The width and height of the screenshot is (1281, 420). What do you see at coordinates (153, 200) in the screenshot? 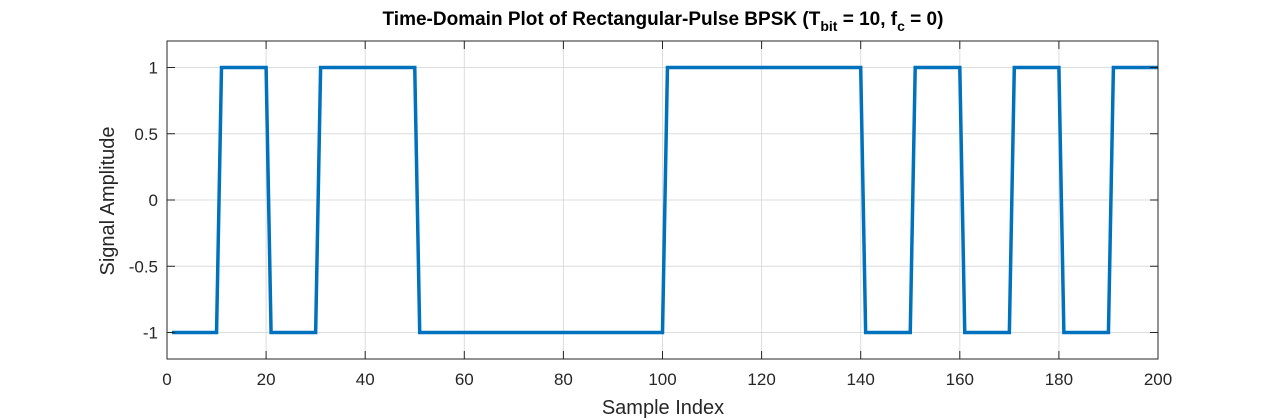
I see `y-tick-label: 0` at bounding box center [153, 200].